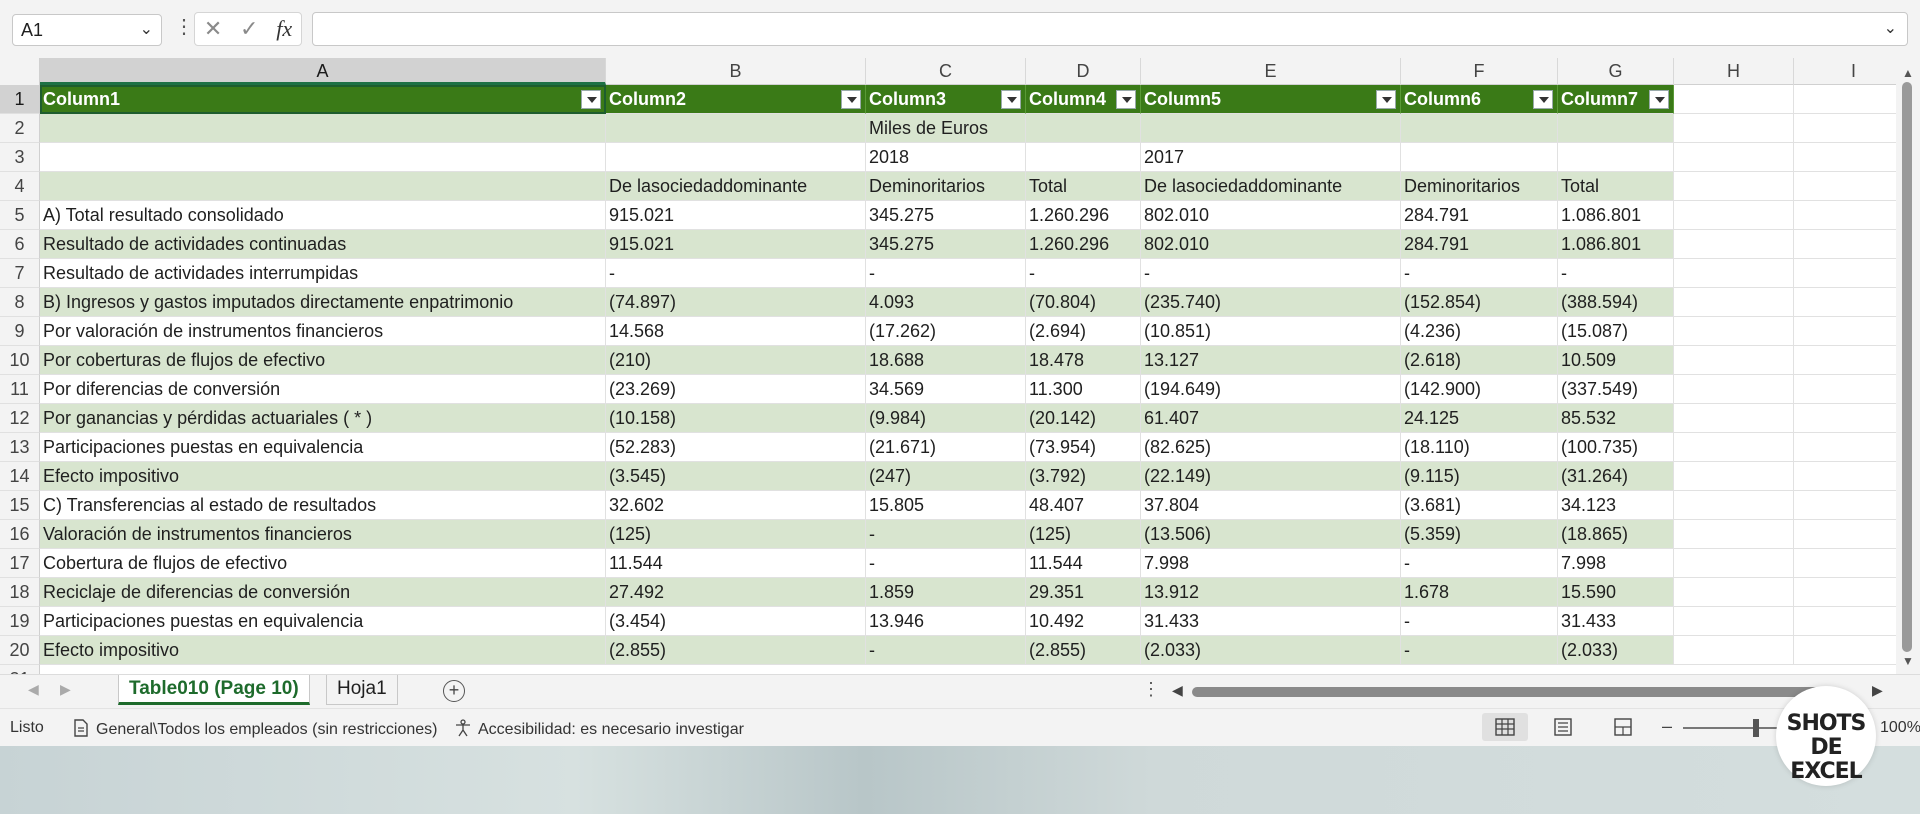 The height and width of the screenshot is (814, 1920). I want to click on table-cell: 4.093, so click(946, 302).